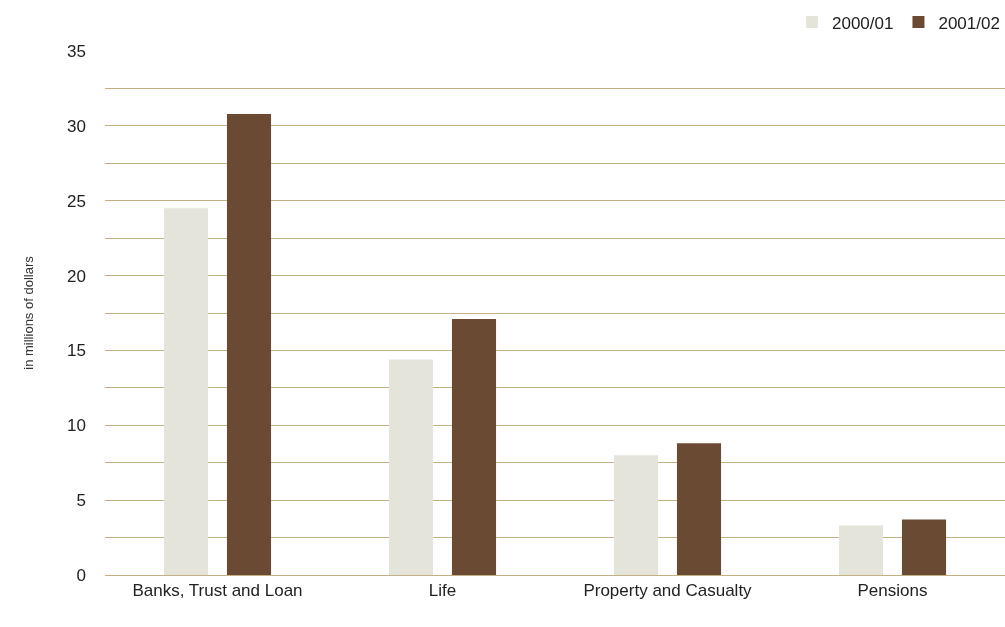 Image resolution: width=1005 pixels, height=627 pixels. What do you see at coordinates (81, 501) in the screenshot?
I see `y-tick-label: 5` at bounding box center [81, 501].